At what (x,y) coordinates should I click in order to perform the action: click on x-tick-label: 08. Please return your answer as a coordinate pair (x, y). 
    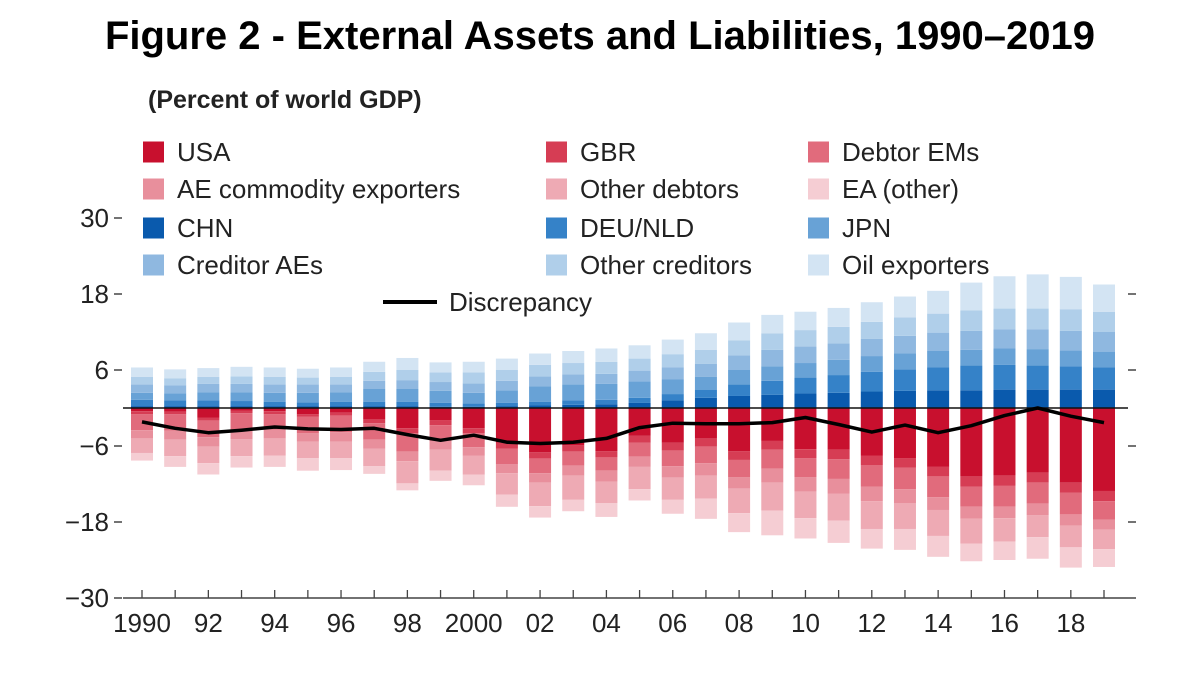
    Looking at the image, I should click on (739, 623).